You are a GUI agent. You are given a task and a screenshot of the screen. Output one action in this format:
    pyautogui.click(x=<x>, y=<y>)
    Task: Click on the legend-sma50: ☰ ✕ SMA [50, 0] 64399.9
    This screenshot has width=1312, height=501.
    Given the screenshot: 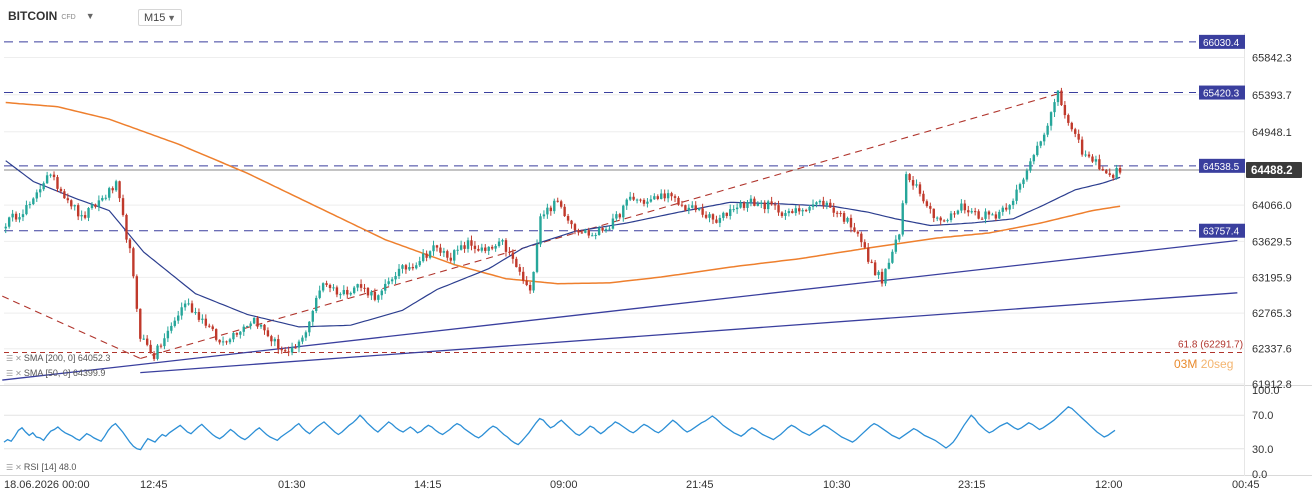 What is the action you would take?
    pyautogui.click(x=55, y=373)
    